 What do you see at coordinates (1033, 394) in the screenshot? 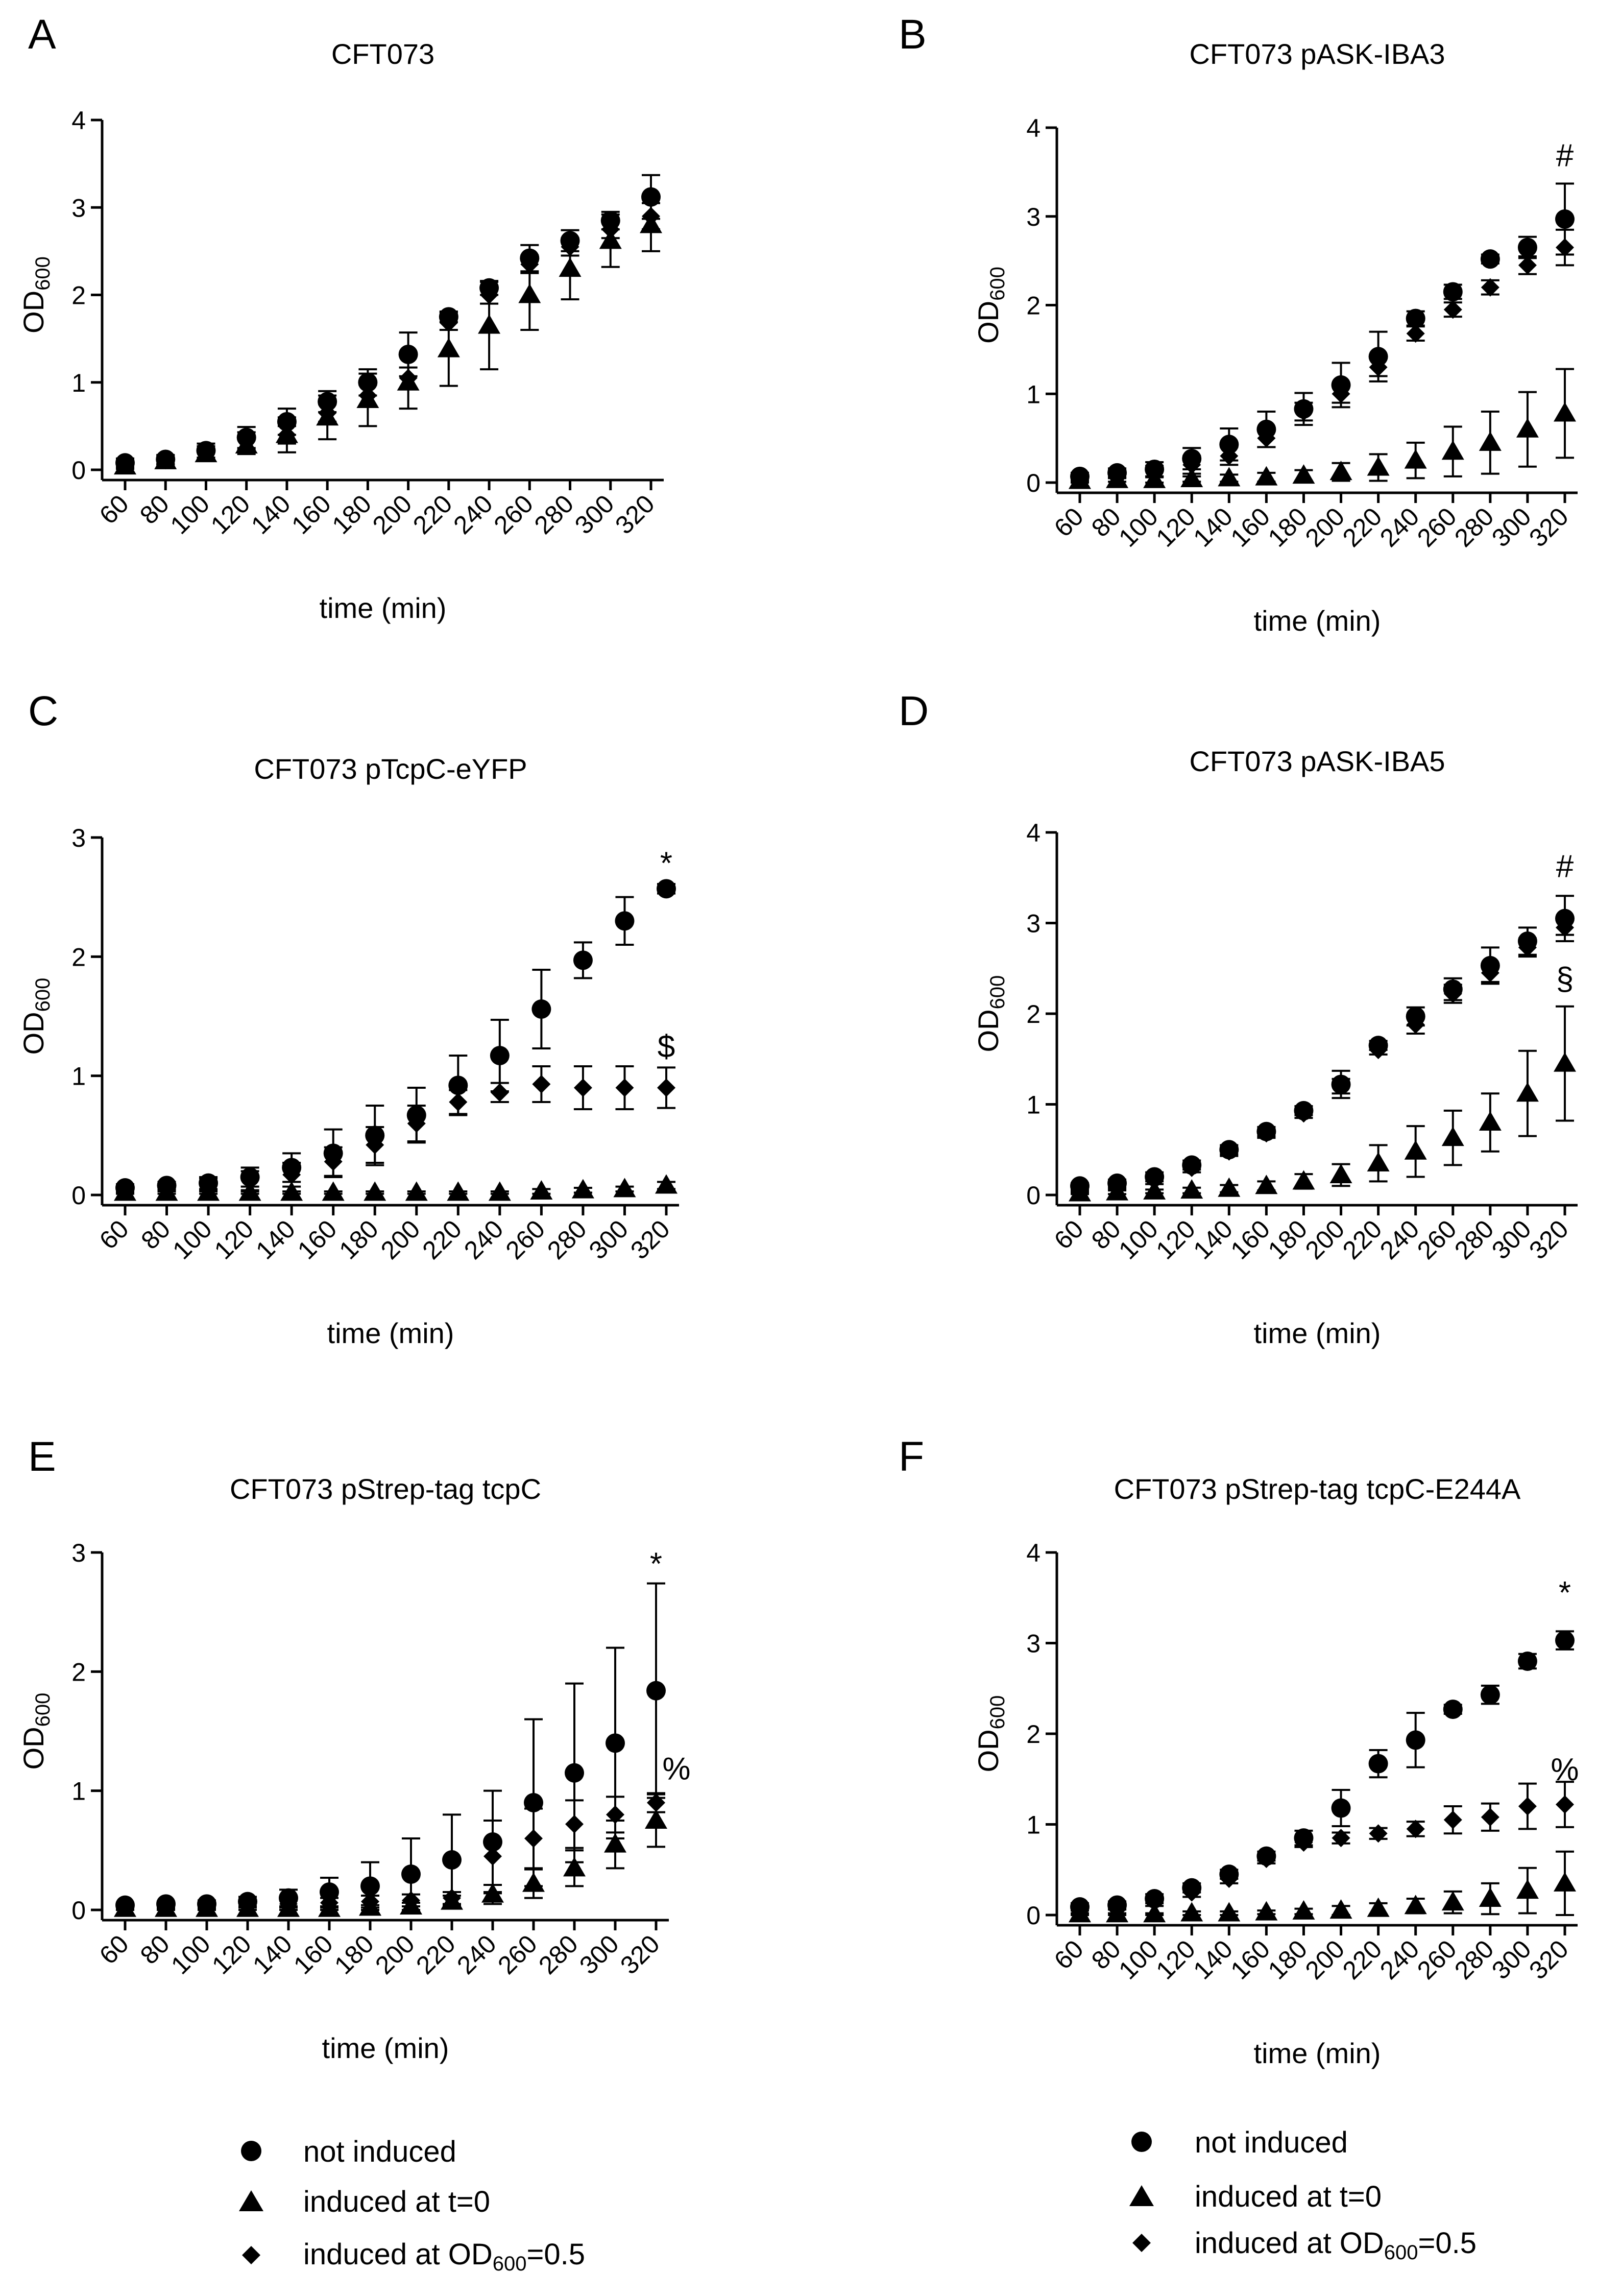
I see `y-tick-label: 1` at bounding box center [1033, 394].